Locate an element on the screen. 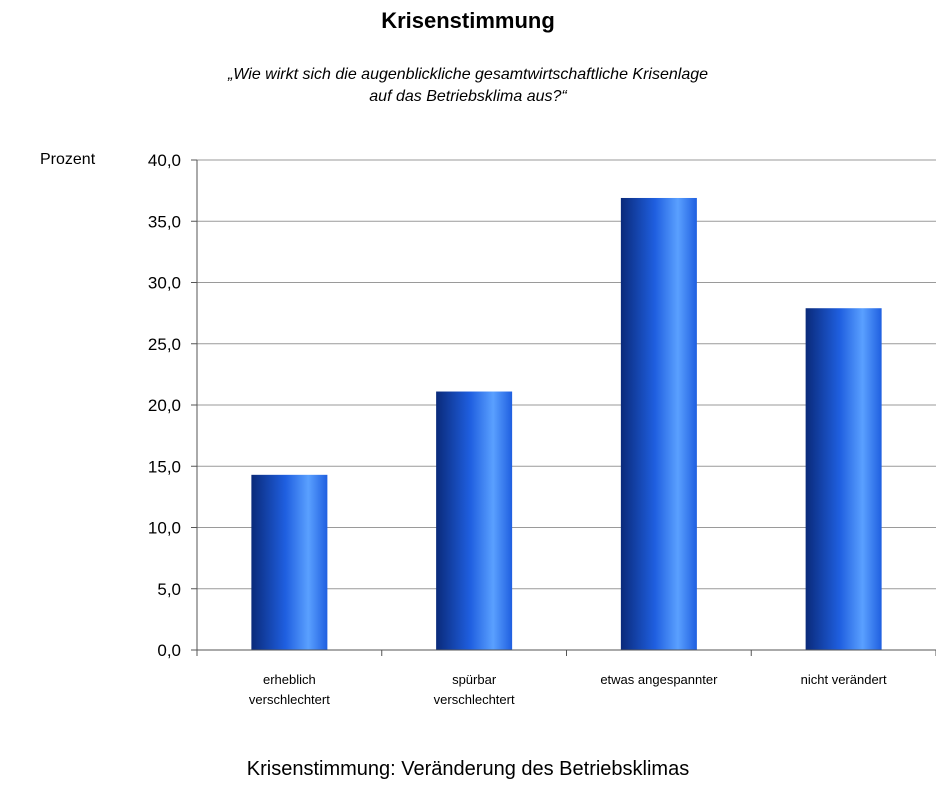 The width and height of the screenshot is (936, 800). y-tick-label: 30,0 is located at coordinates (164, 283).